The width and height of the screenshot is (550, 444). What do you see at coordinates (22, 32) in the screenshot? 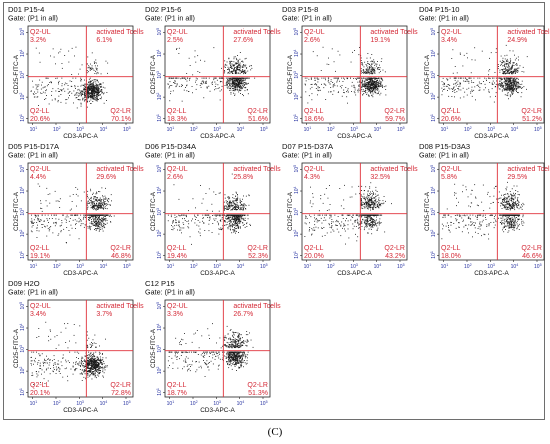
I see `y-tick-label: 105` at bounding box center [22, 32].